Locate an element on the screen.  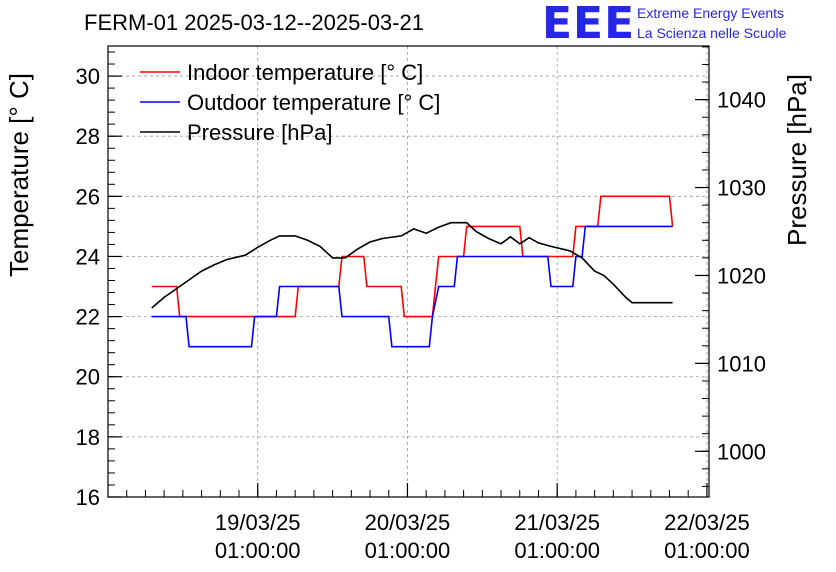
eee-logo-line2: La Scienza nelle Scuole is located at coordinates (712, 33).